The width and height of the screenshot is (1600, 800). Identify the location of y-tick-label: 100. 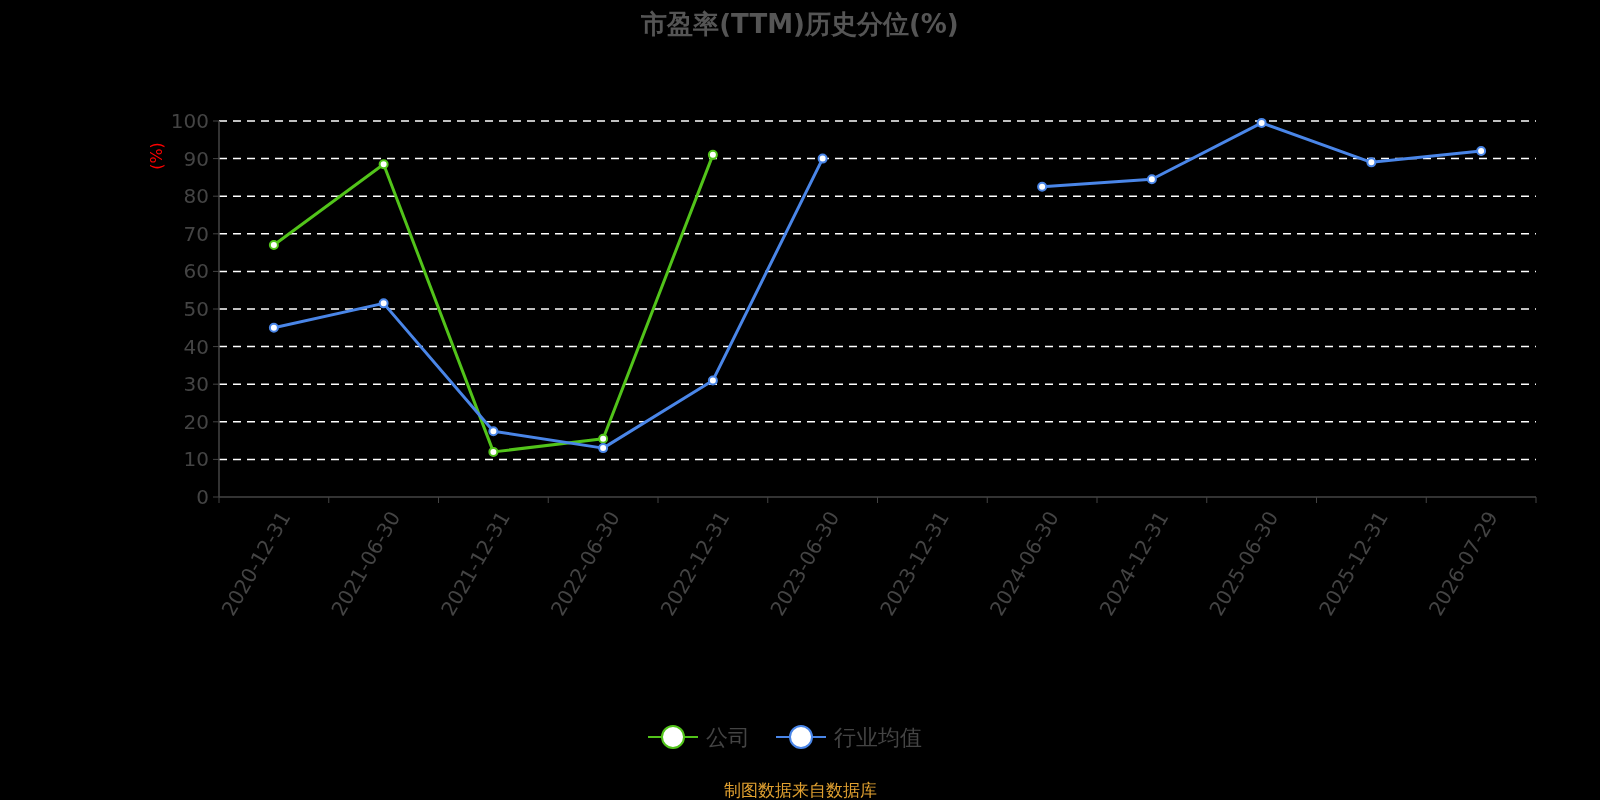
(189, 121).